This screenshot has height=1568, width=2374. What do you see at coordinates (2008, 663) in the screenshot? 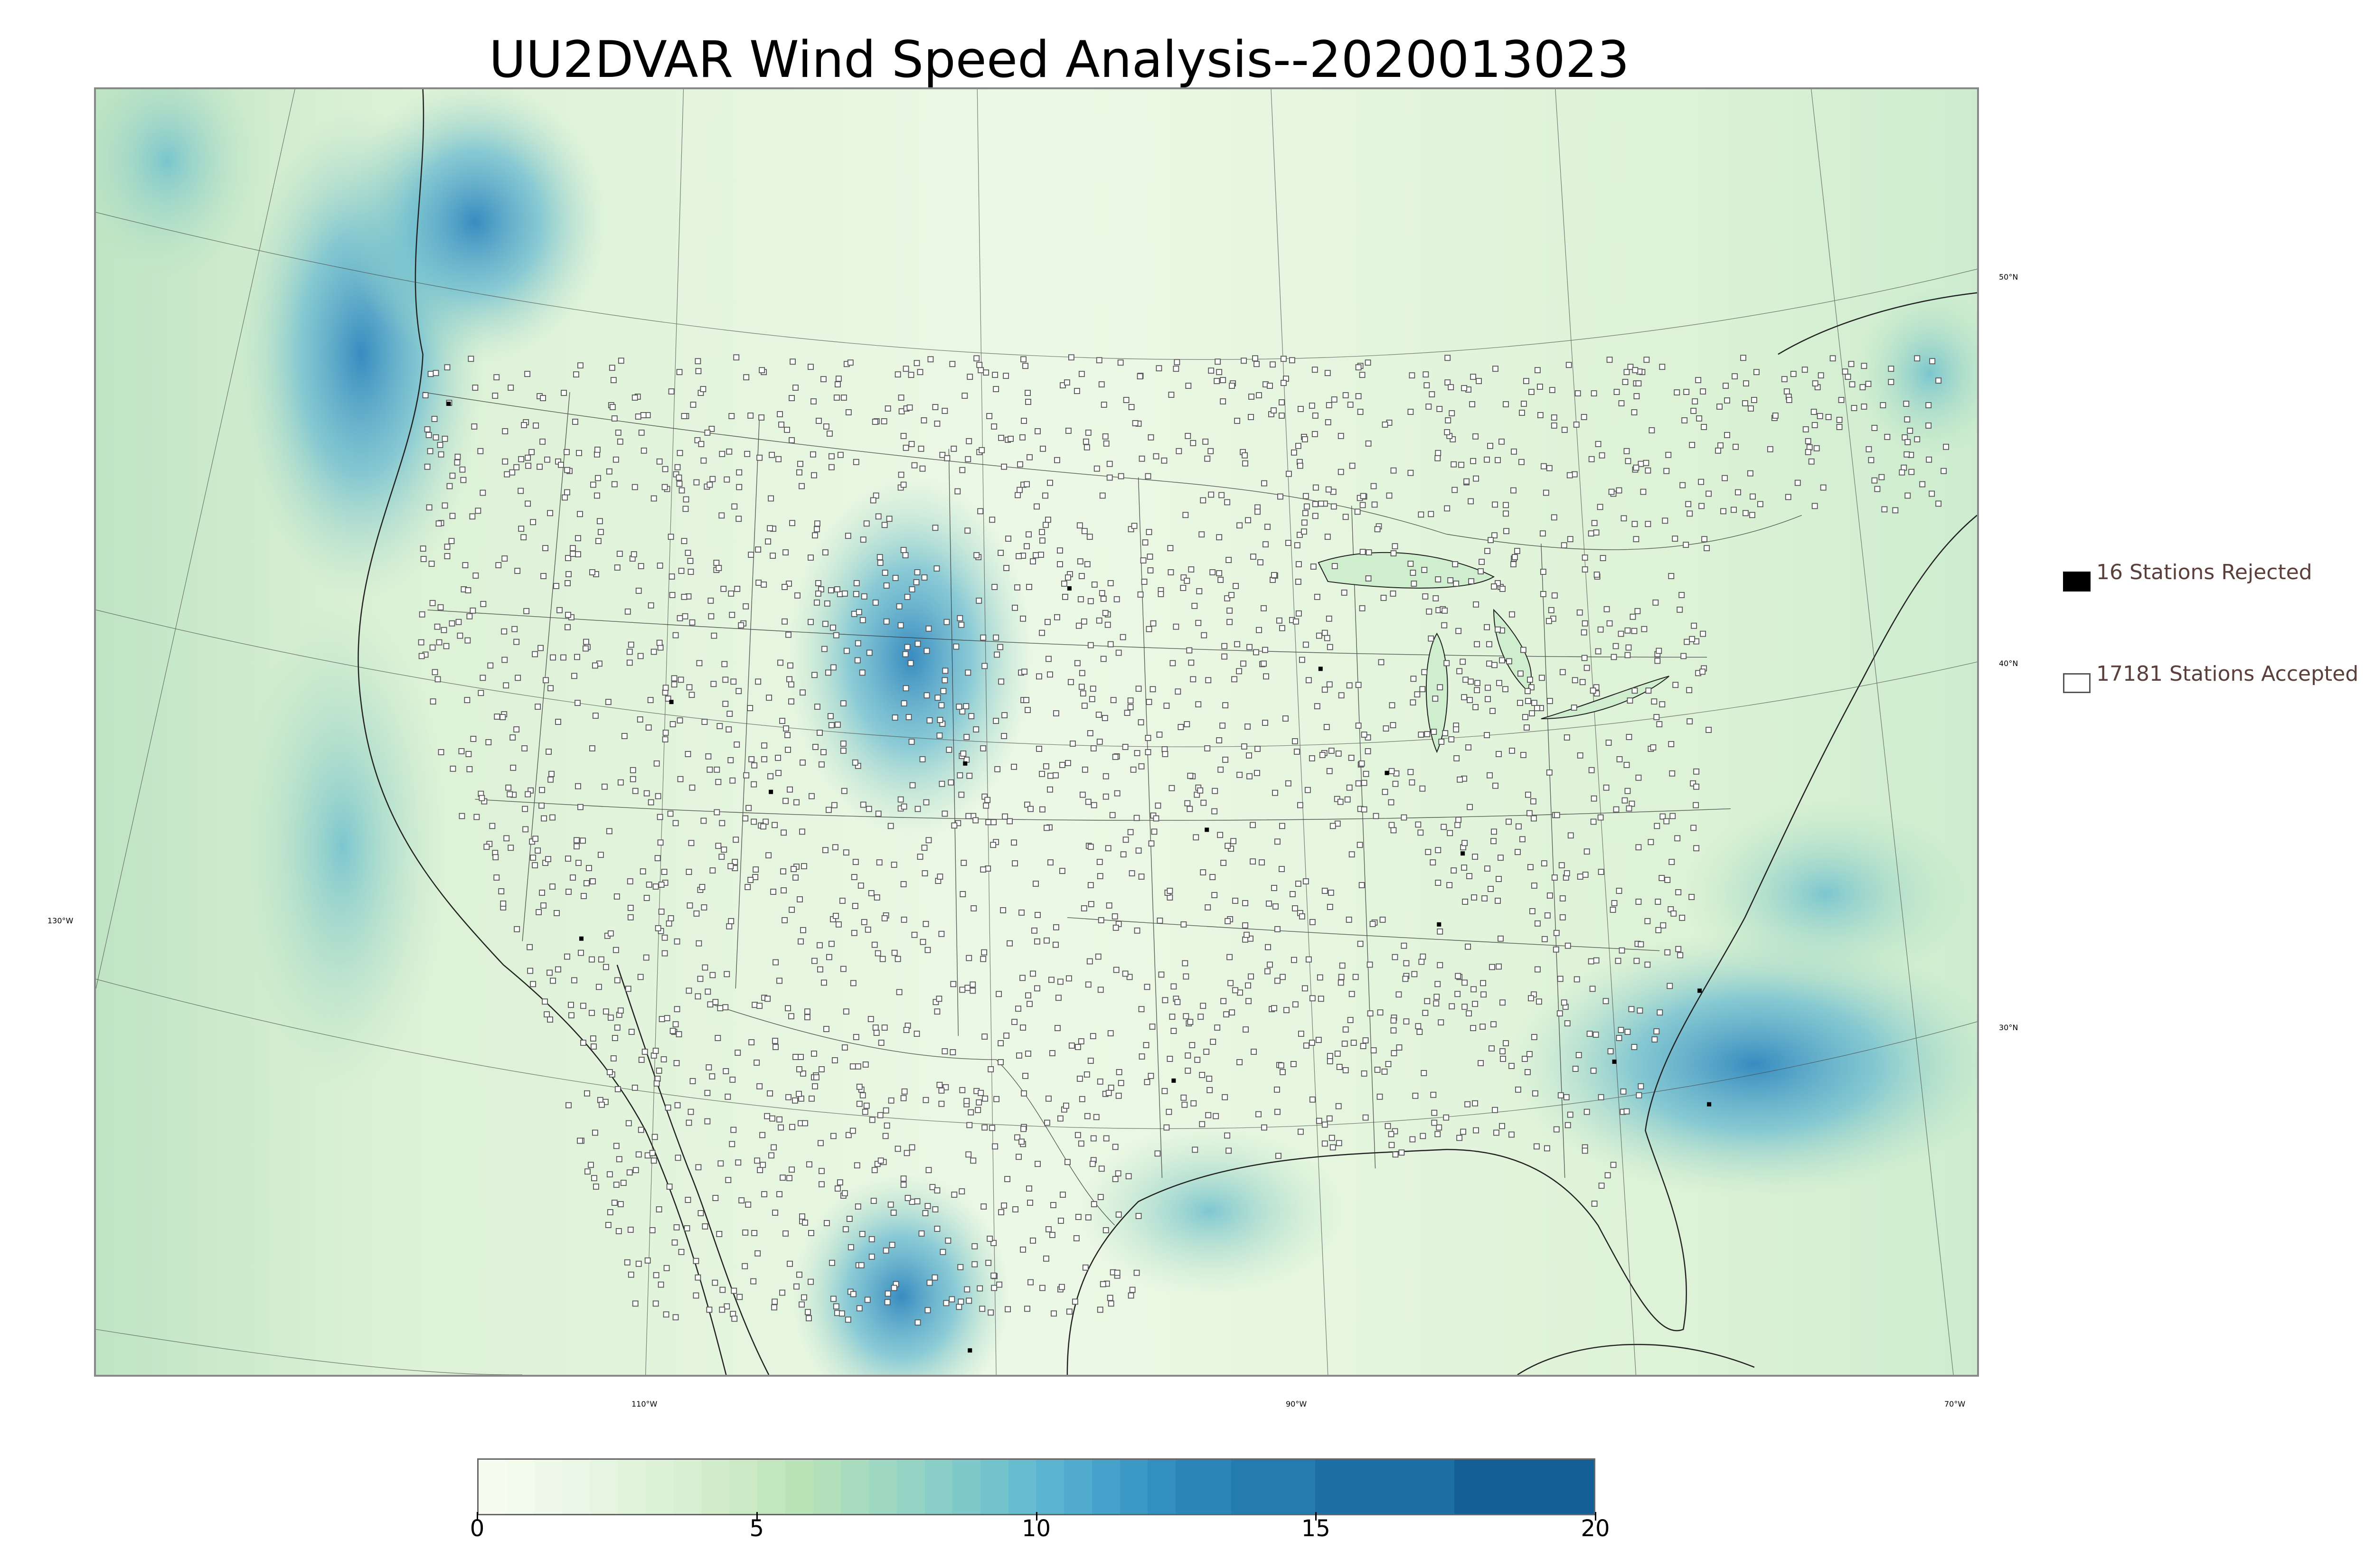
I see `lat-label-40n: 40°N` at bounding box center [2008, 663].